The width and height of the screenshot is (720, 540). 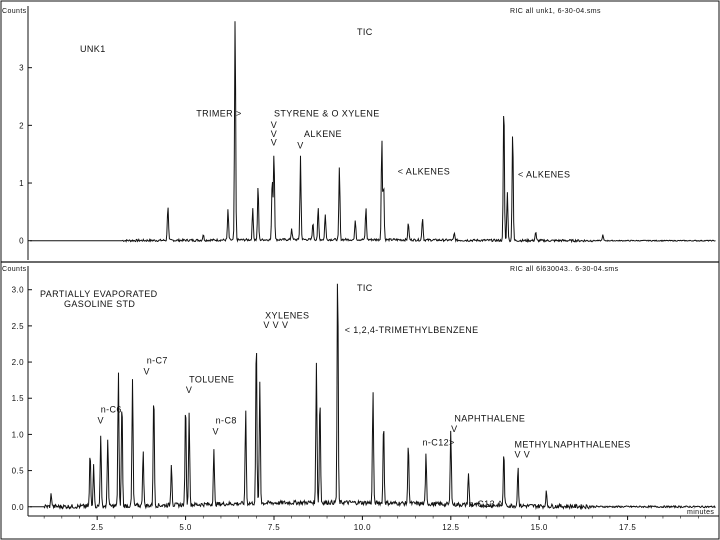 I want to click on bottom-ytick-label: 0.0, so click(x=18, y=507).